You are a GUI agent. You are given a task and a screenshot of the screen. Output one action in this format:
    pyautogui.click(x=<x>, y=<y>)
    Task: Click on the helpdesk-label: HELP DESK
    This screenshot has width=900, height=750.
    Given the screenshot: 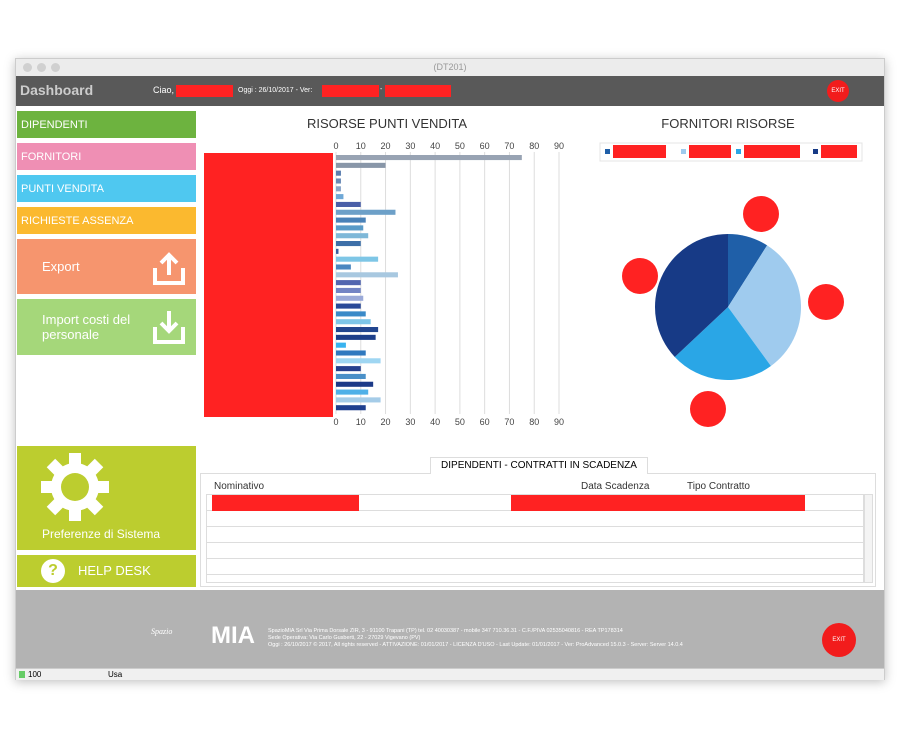 What is the action you would take?
    pyautogui.click(x=114, y=570)
    